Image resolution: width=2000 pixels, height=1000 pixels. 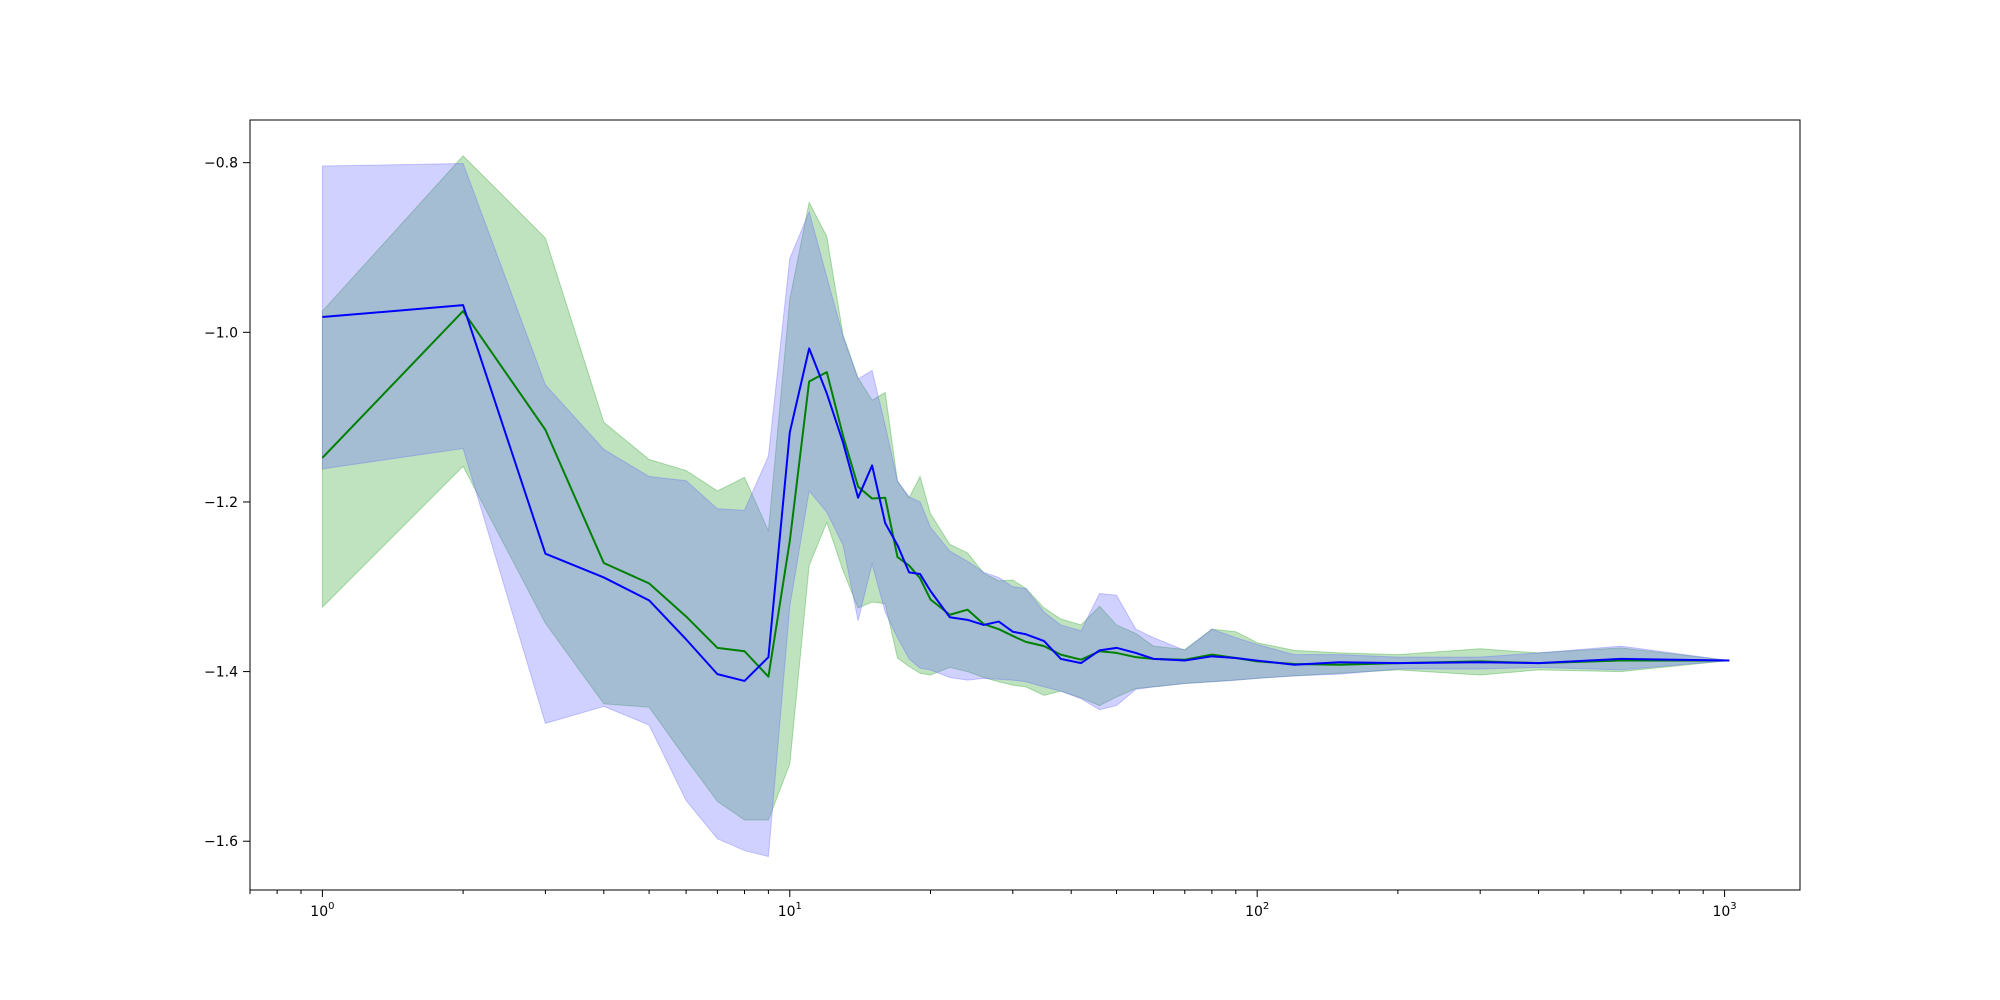 What do you see at coordinates (221, 503) in the screenshot?
I see `y-tick-label: −1.2` at bounding box center [221, 503].